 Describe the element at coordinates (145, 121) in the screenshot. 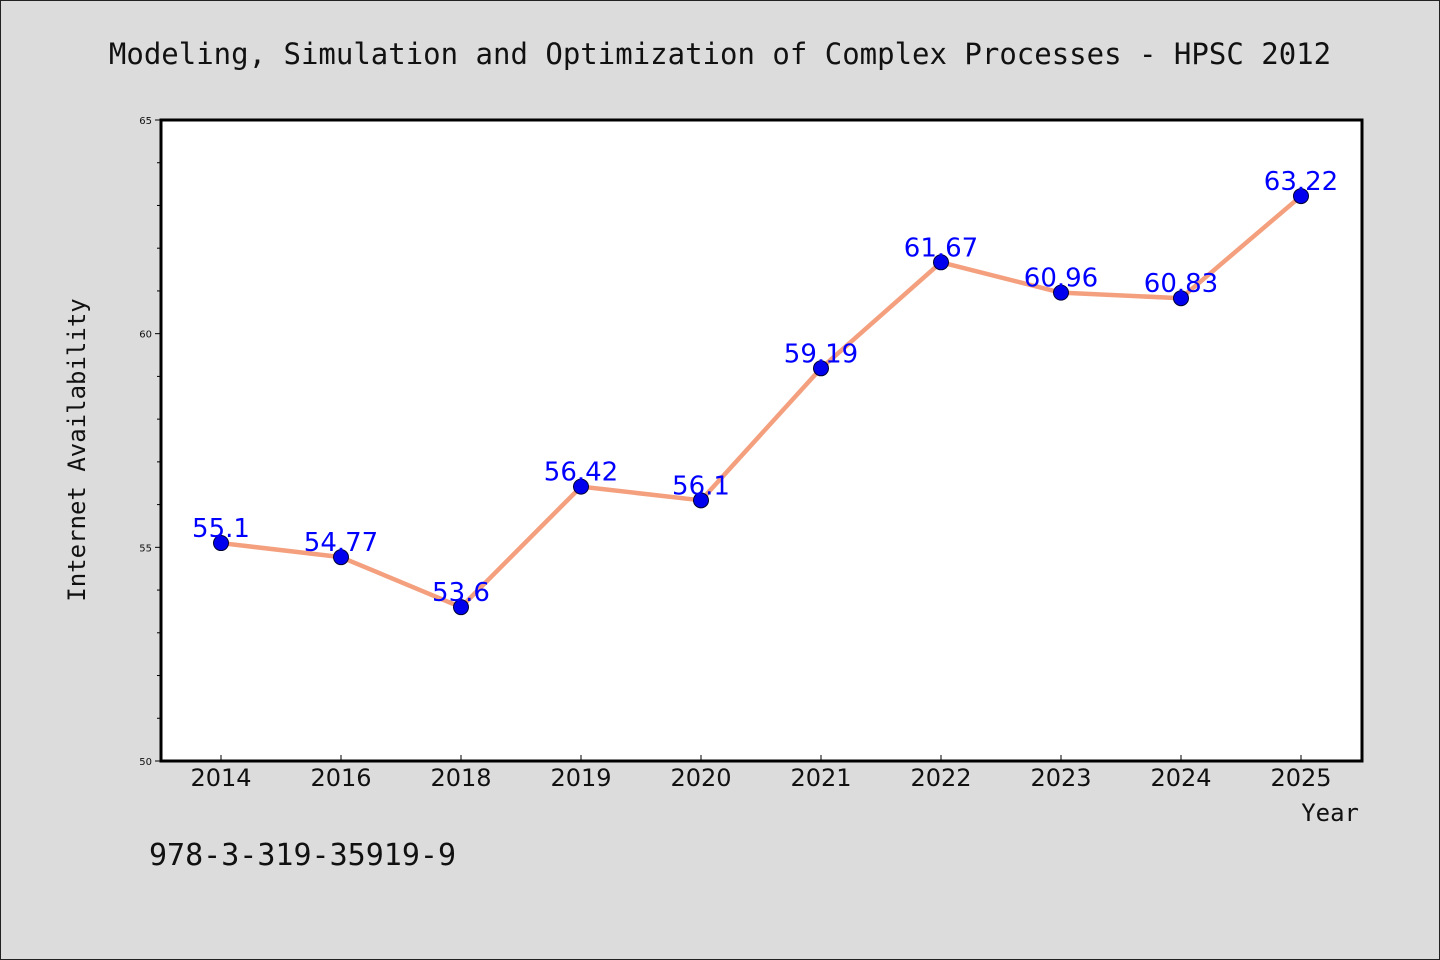

I see `y-tick-label: 65` at that location.